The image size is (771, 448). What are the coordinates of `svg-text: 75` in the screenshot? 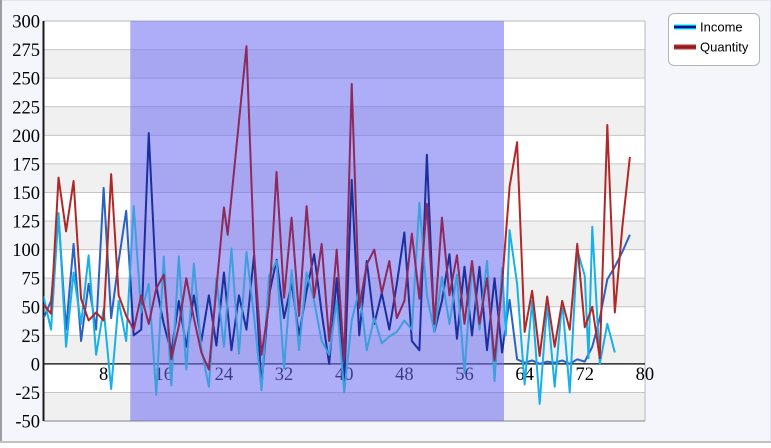 It's located at (31, 280).